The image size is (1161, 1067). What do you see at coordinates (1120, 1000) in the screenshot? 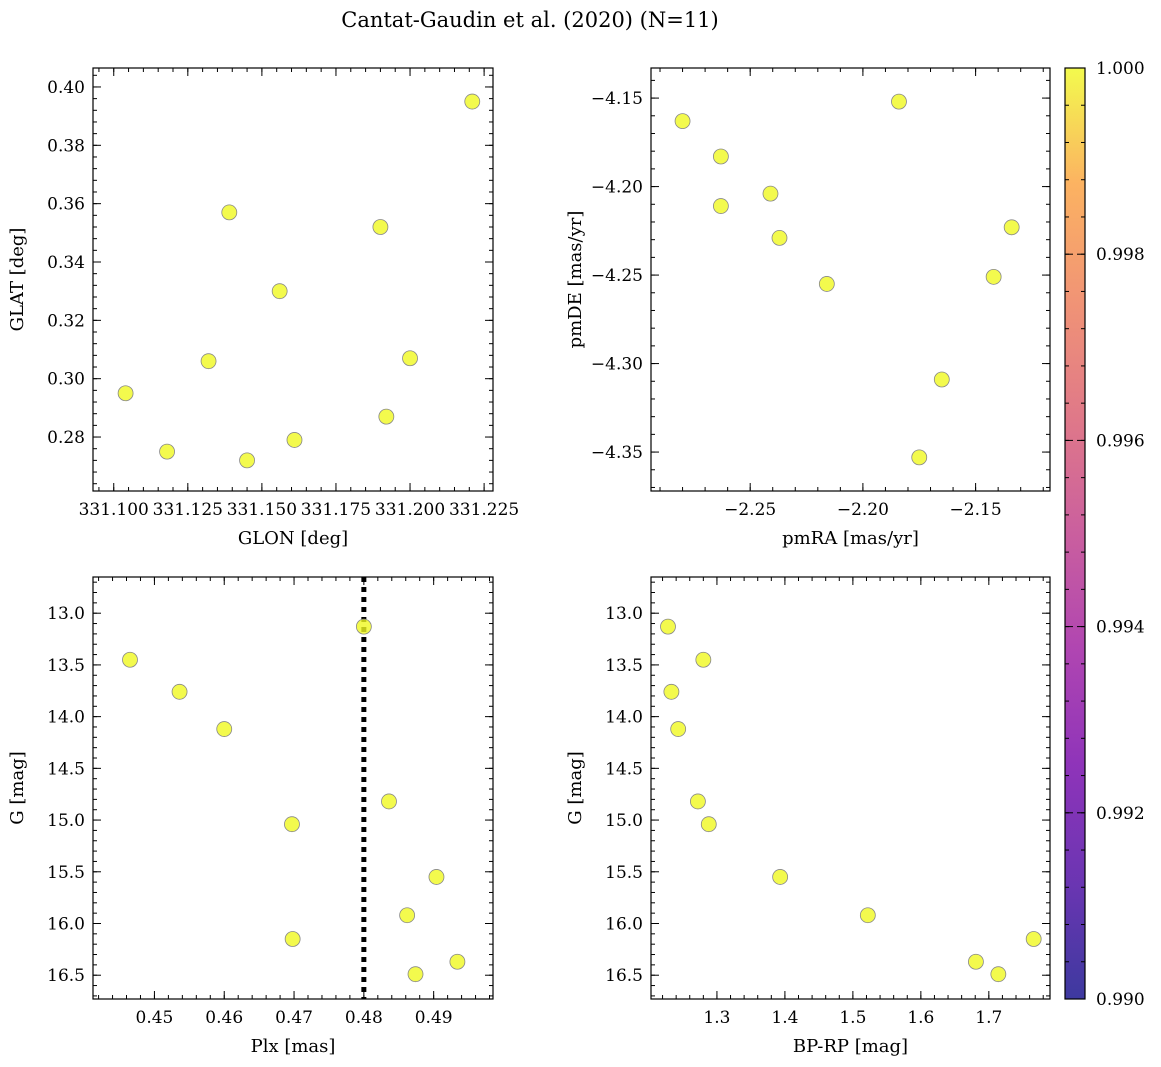
I see `colorbar-tick-label: 0.990` at bounding box center [1120, 1000].